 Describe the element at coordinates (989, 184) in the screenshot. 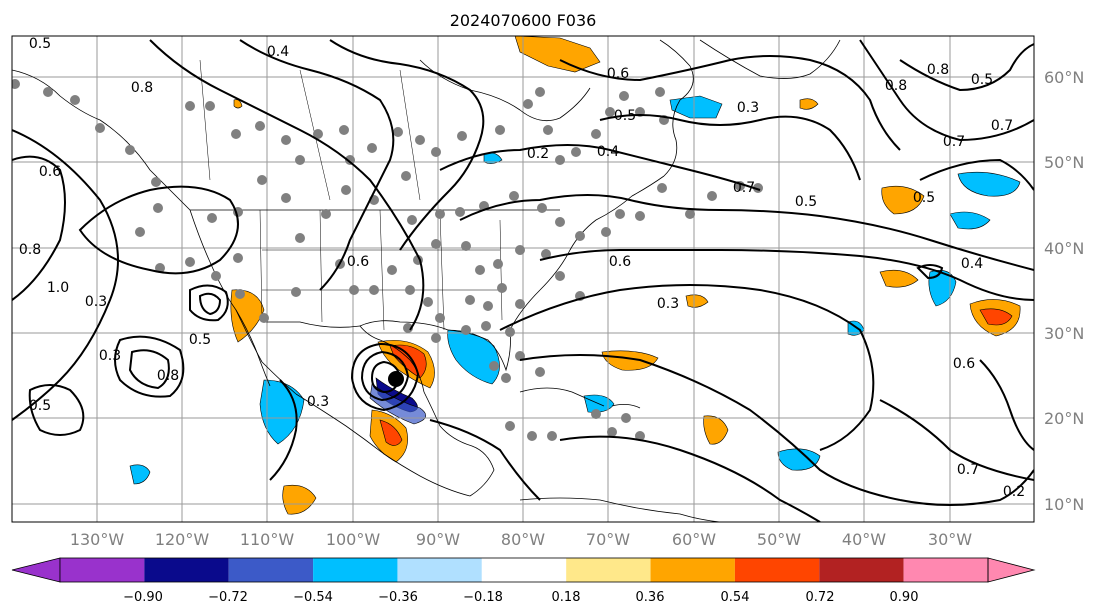

I see `shade-blue-ne` at that location.